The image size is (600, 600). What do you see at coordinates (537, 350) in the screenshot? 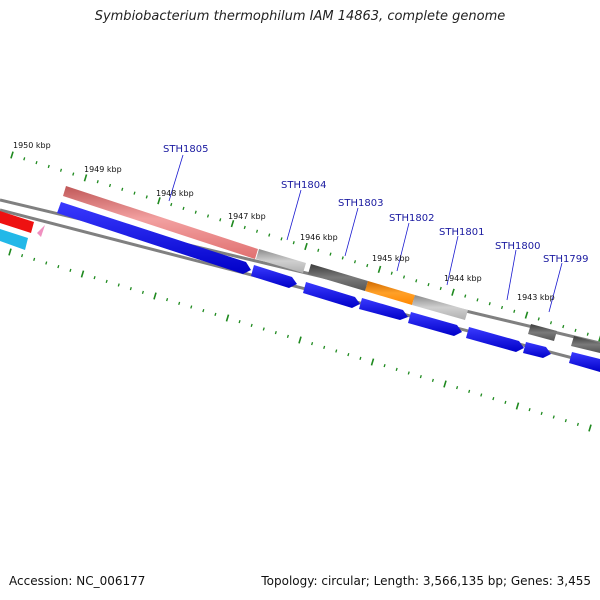
I see `cds-arrow-sth1799` at bounding box center [537, 350].